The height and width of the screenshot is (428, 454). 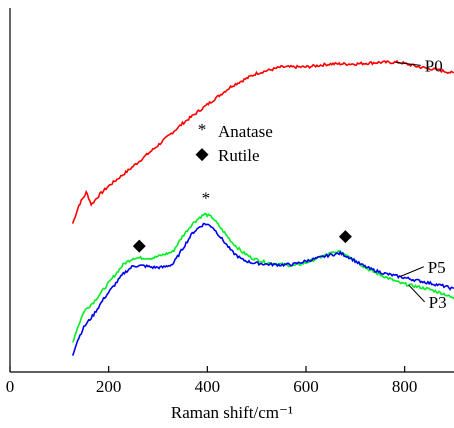 I want to click on series-label-p5: P5, so click(x=437, y=267).